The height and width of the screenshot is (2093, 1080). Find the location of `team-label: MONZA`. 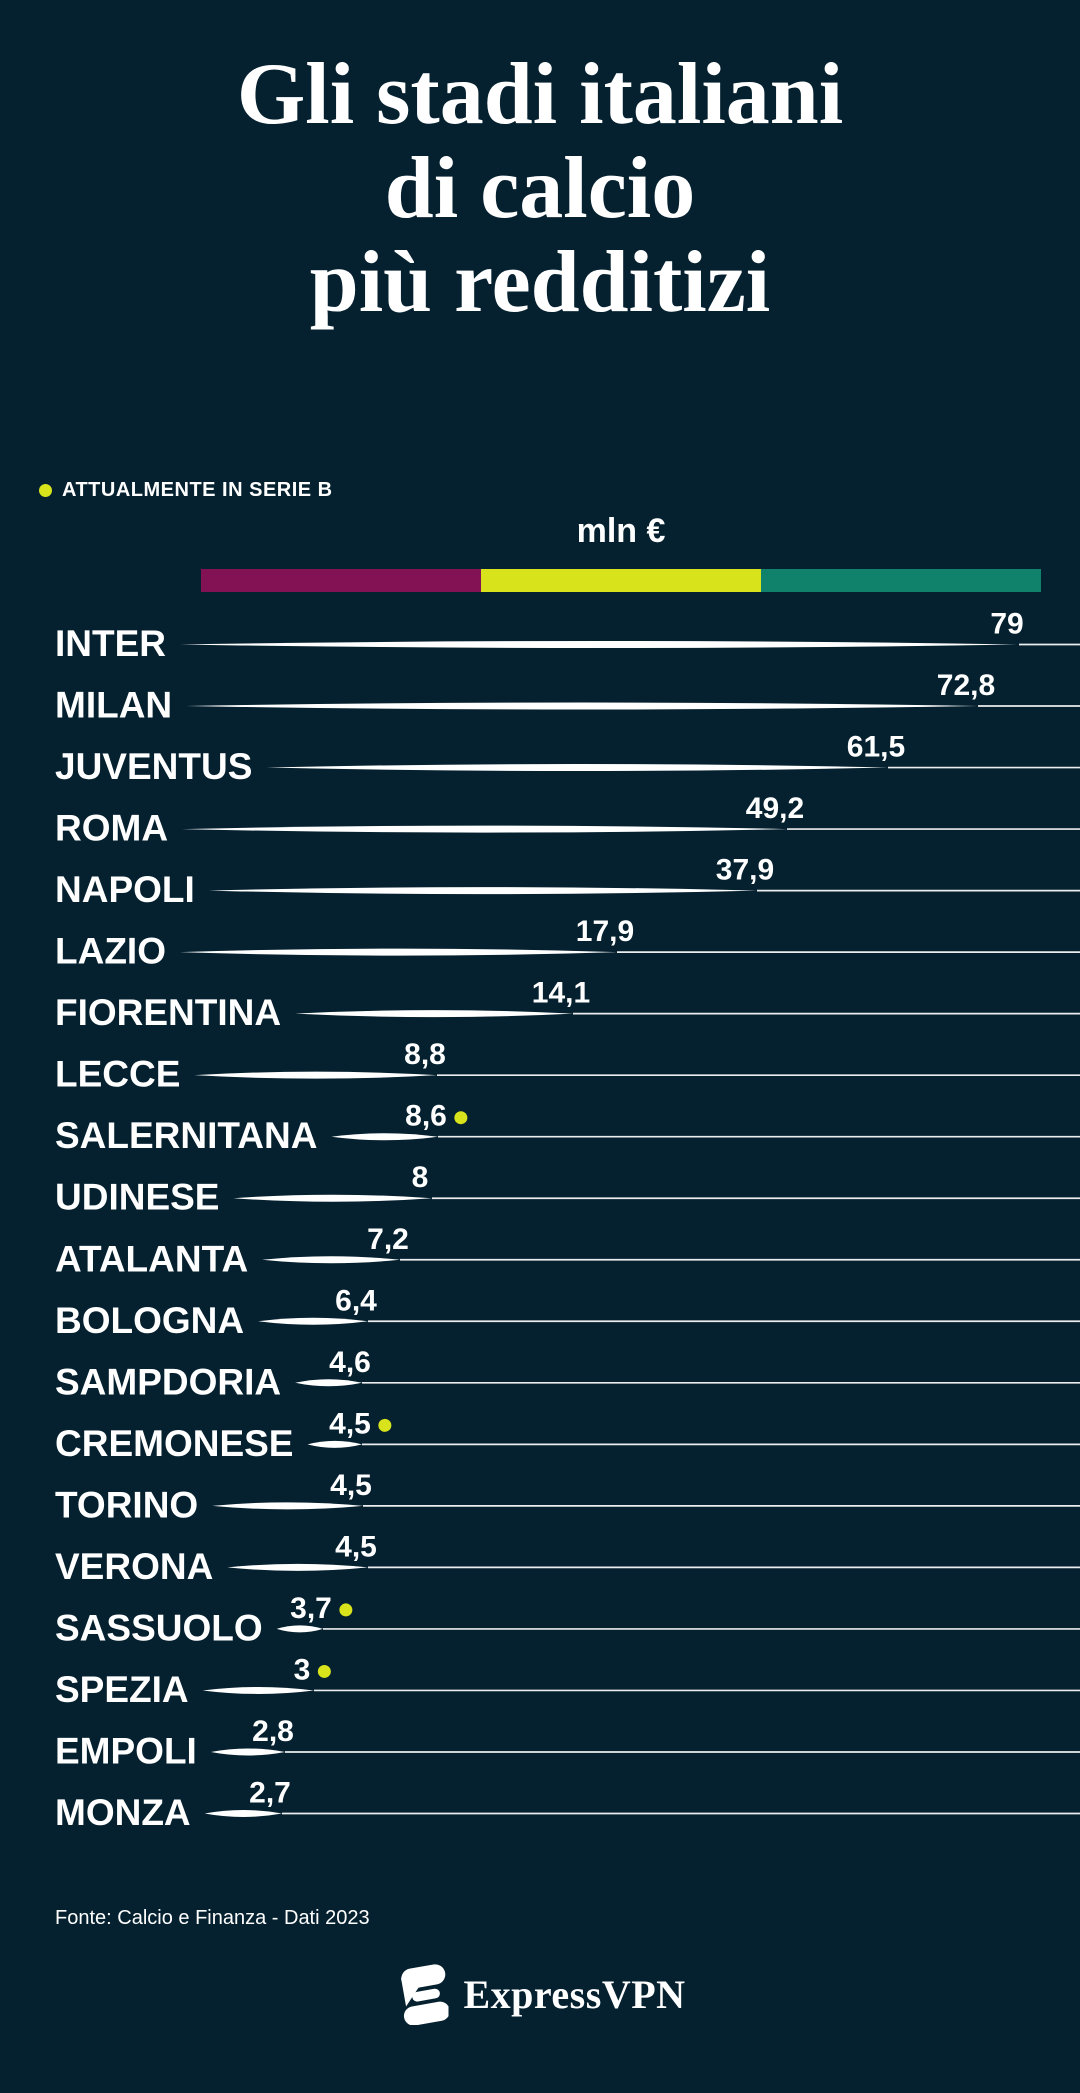

team-label: MONZA is located at coordinates (123, 1812).